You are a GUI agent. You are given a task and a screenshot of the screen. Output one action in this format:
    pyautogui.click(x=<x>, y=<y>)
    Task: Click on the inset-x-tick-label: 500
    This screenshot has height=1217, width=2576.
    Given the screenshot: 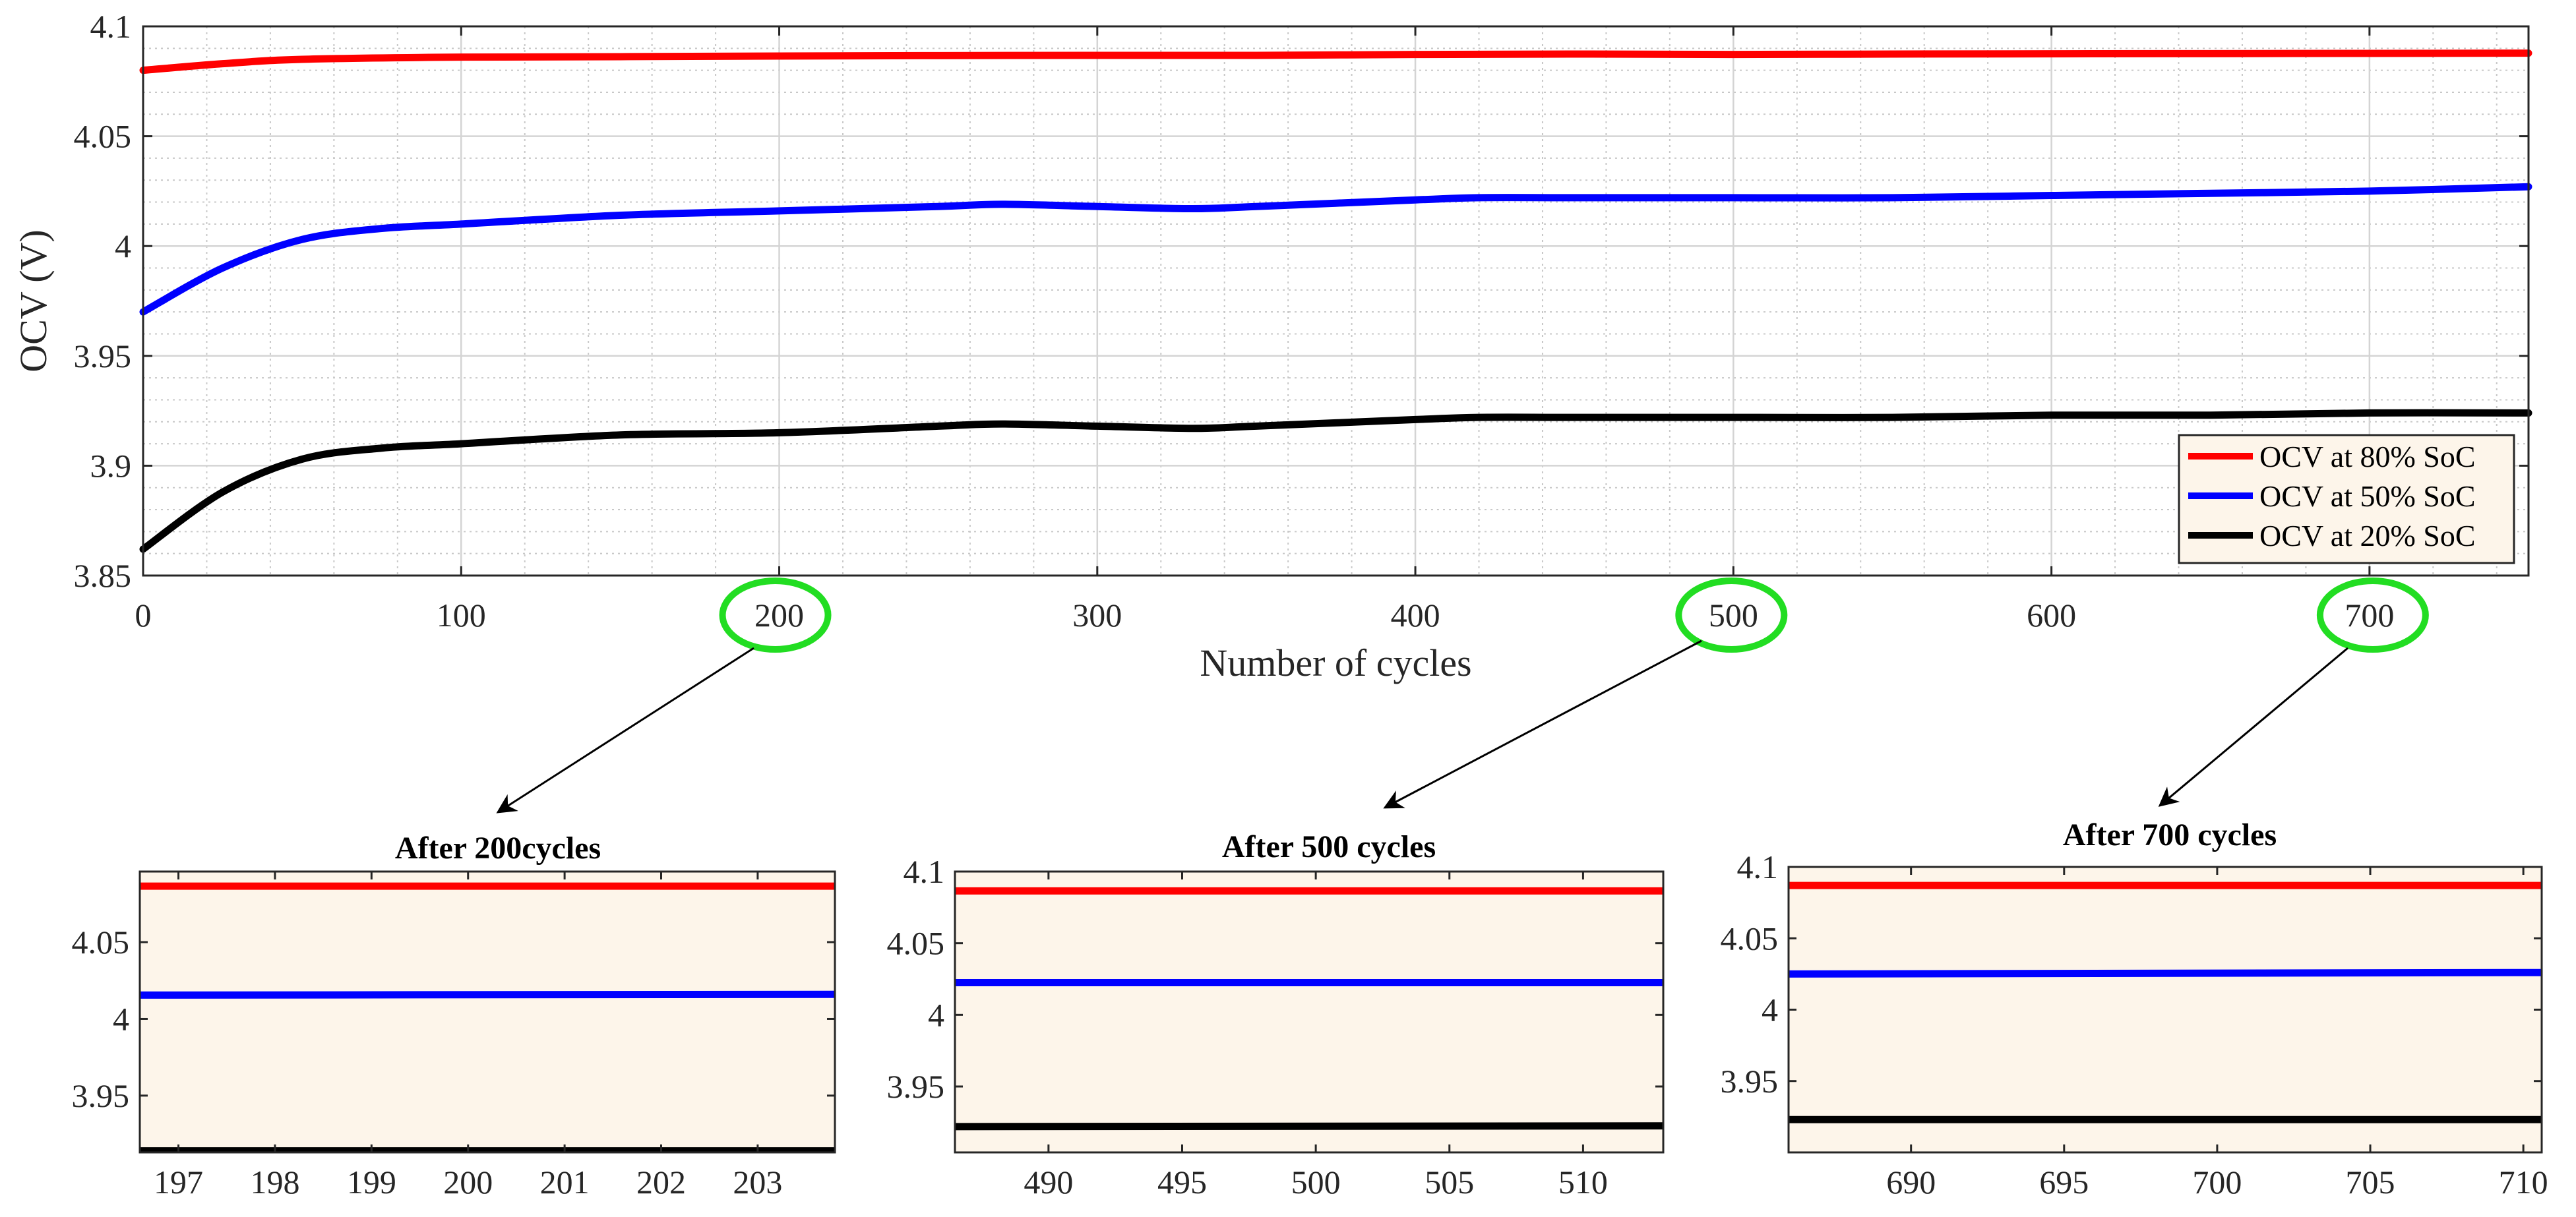 What is the action you would take?
    pyautogui.click(x=1316, y=1182)
    